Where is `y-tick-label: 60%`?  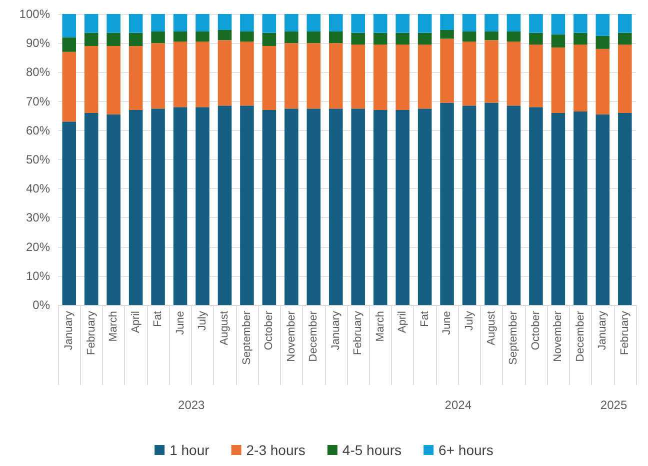 y-tick-label: 60% is located at coordinates (38, 130).